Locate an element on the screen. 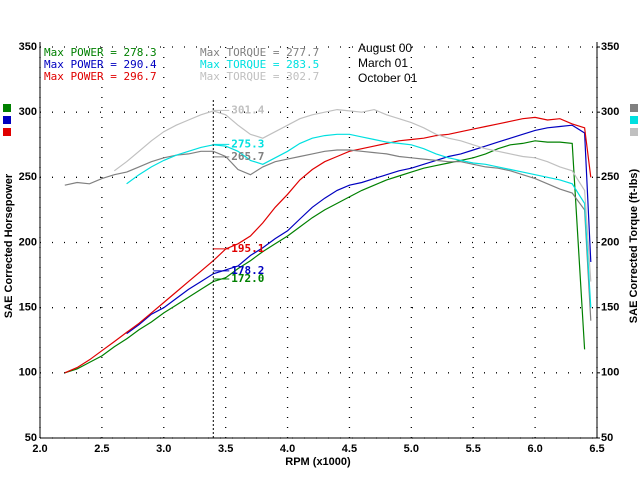 The height and width of the screenshot is (480, 640). y-tick-label: 200 is located at coordinates (28, 242).